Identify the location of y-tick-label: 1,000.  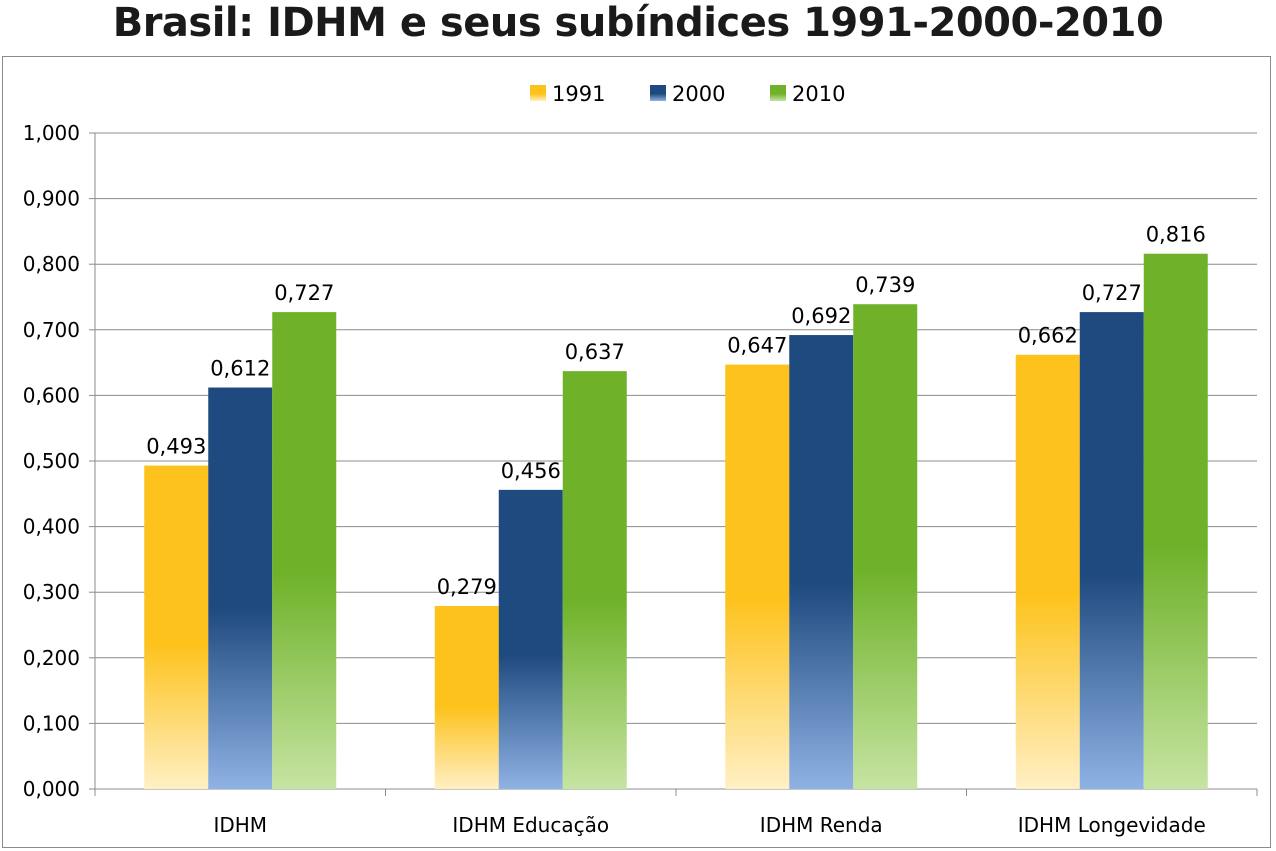
(51, 133).